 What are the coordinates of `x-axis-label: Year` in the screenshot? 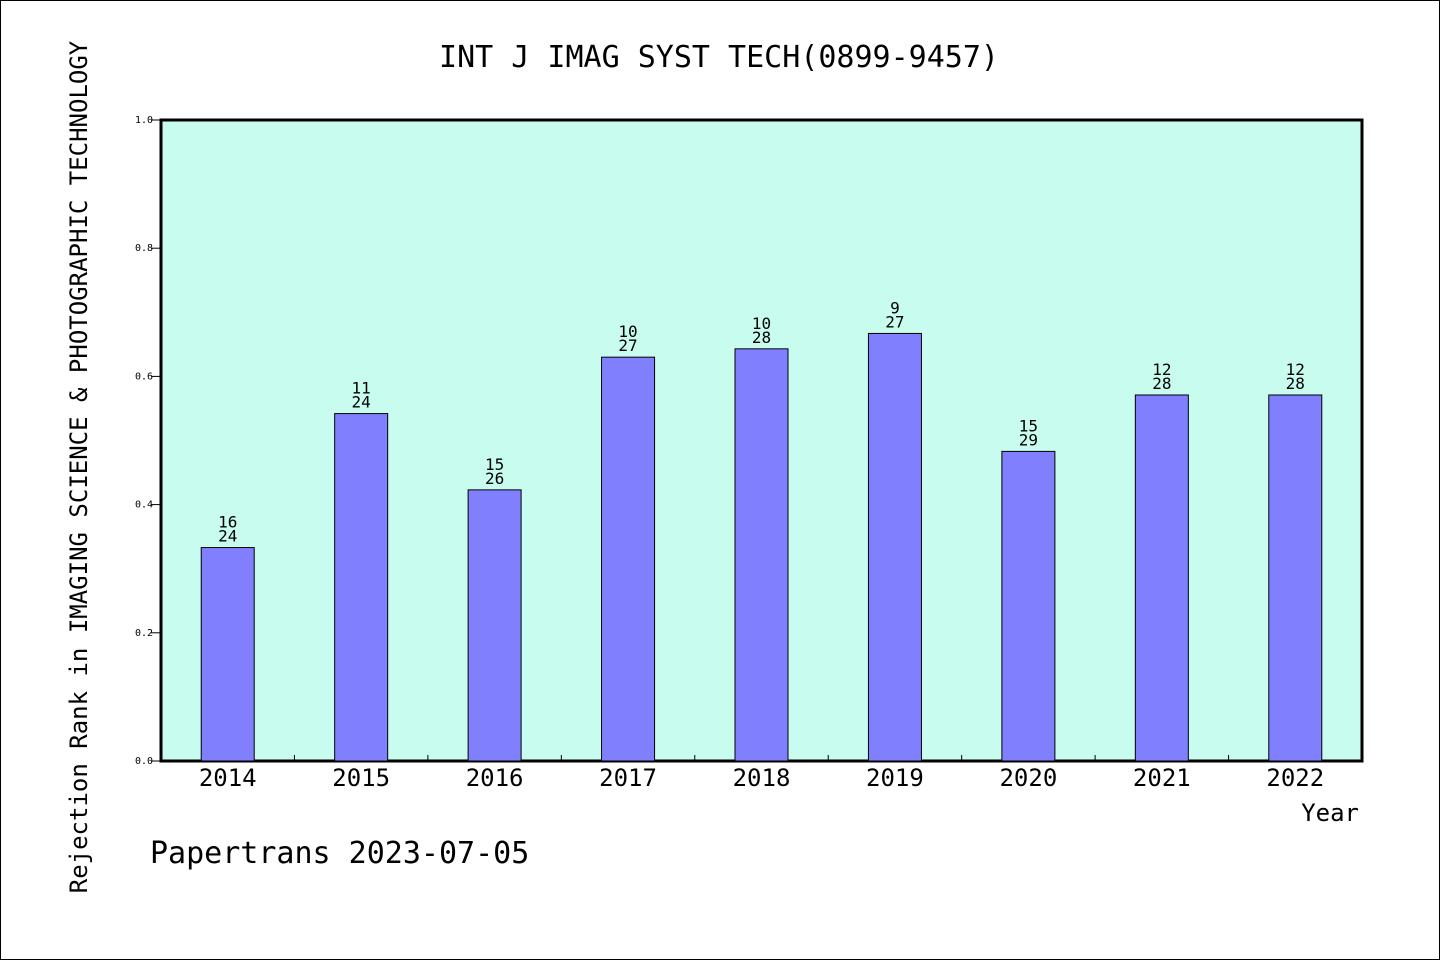 It's located at (1330, 813).